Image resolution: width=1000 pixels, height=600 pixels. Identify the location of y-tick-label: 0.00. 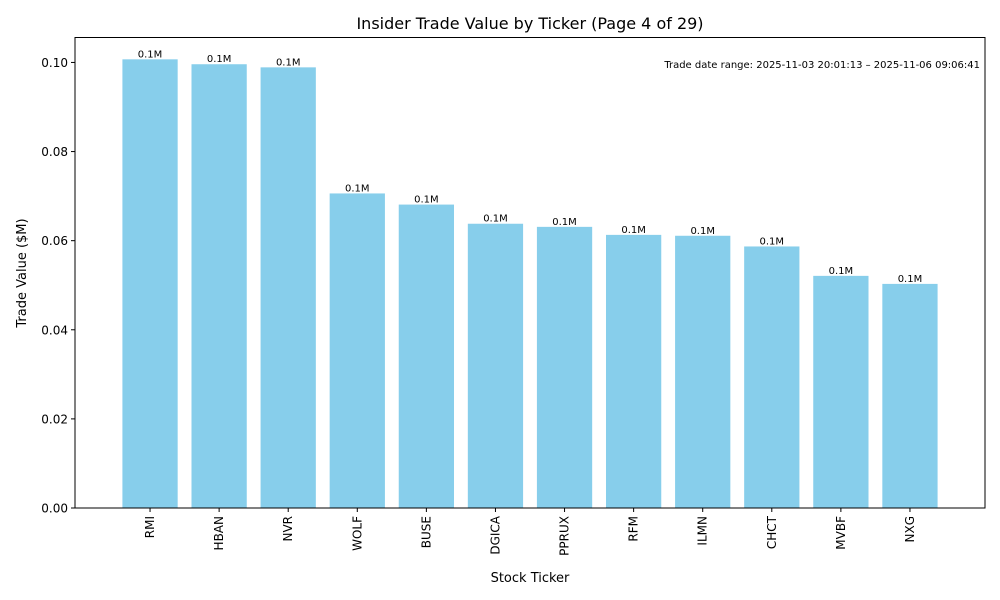
(54, 509).